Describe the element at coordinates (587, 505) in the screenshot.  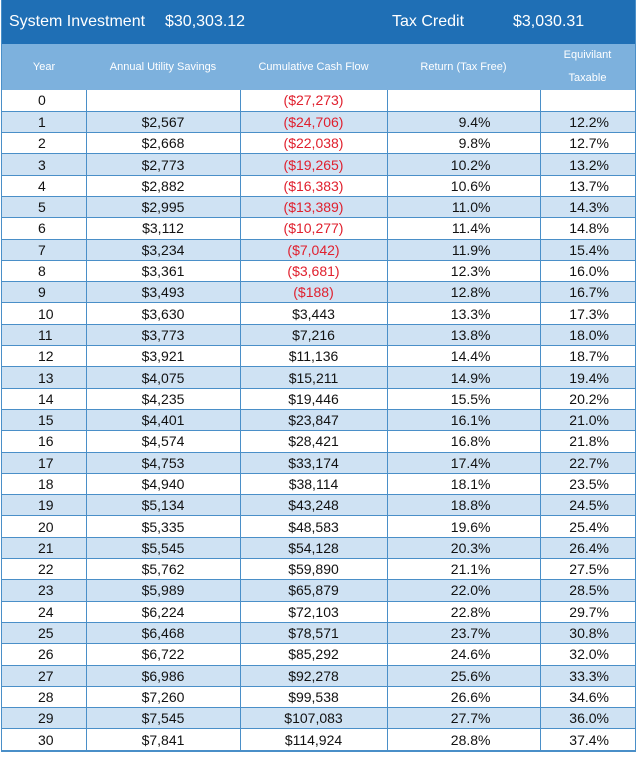
I see `equivalent-taxable-cell: 24.5%` at that location.